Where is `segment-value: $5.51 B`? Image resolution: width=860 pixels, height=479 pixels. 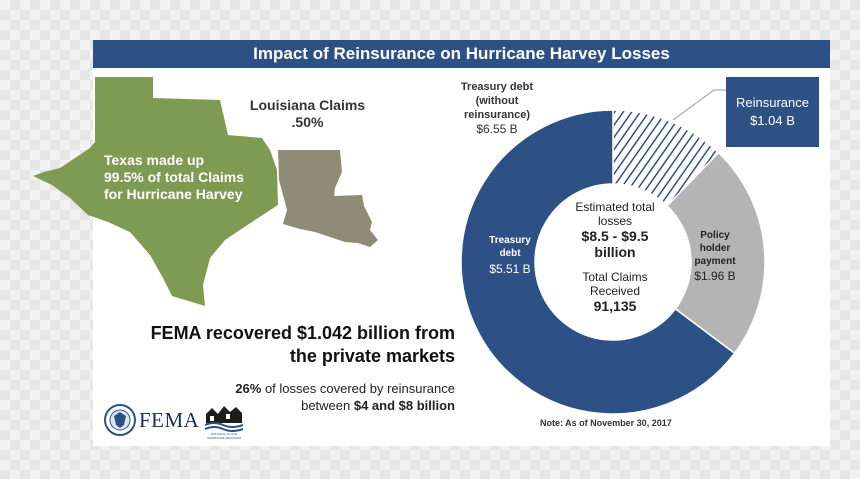
segment-value: $5.51 B is located at coordinates (510, 269).